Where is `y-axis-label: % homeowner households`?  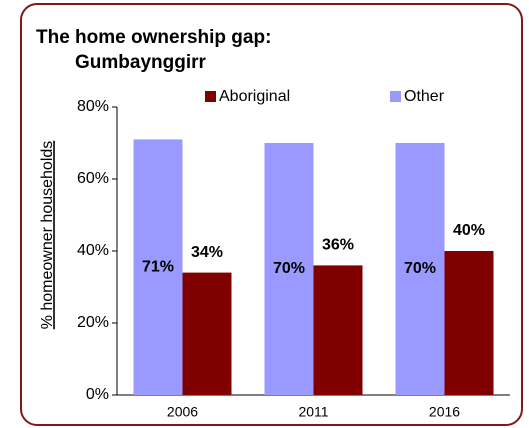 y-axis-label: % homeowner households is located at coordinates (47, 235).